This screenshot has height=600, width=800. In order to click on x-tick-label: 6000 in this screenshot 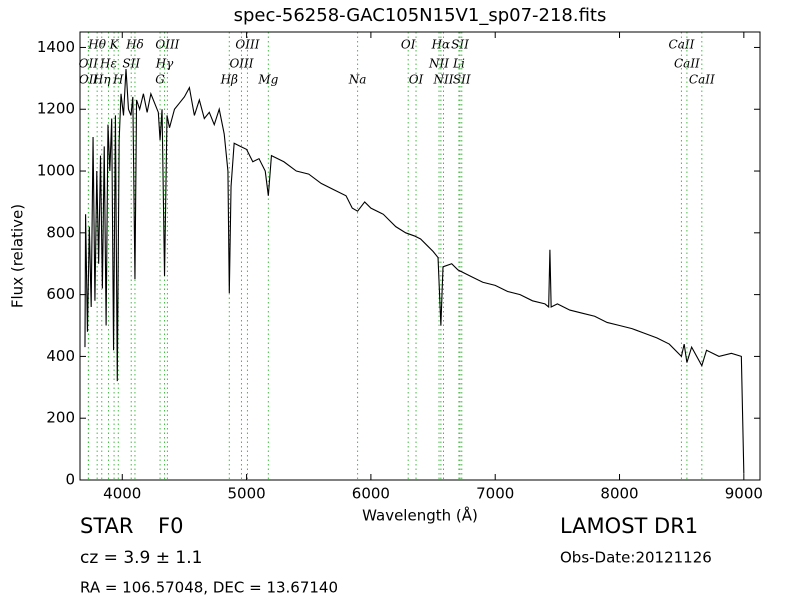, I will do `click(371, 494)`.